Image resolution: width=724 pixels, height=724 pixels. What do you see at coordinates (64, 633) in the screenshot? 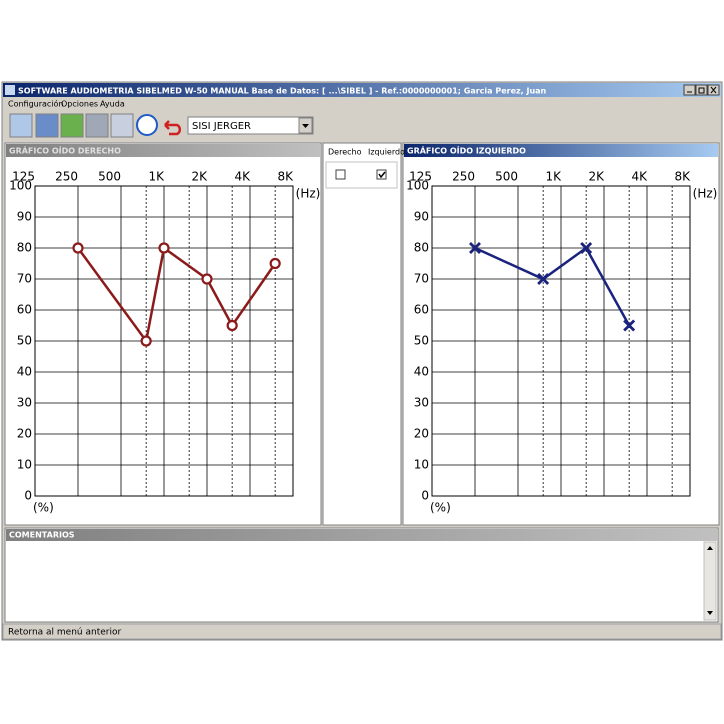
I see `status-text: Retorna al menú anterior` at bounding box center [64, 633].